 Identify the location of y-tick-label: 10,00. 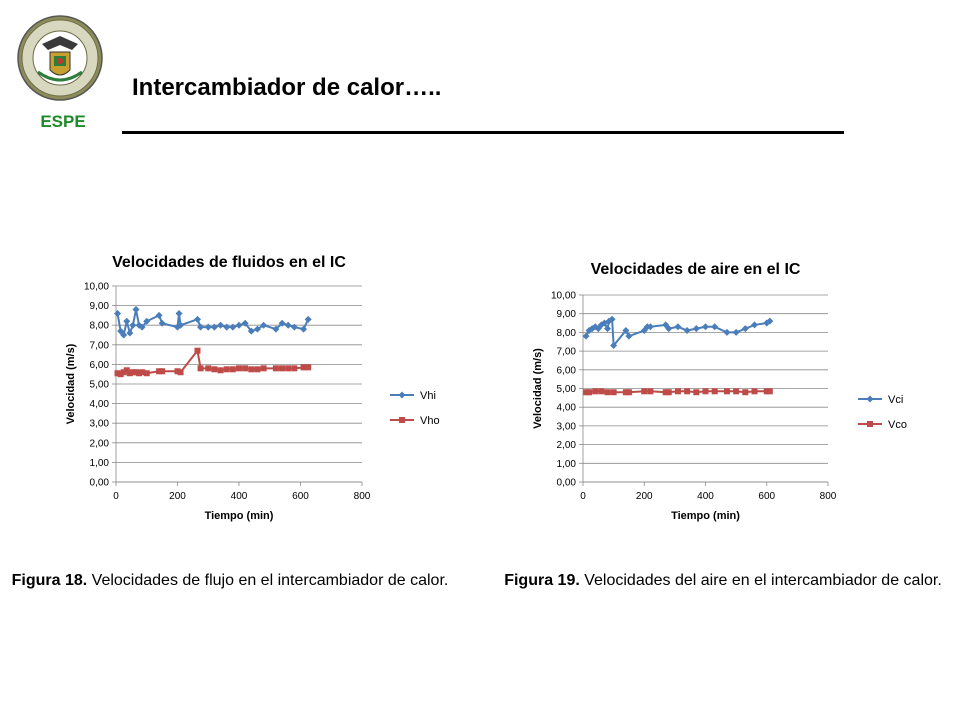
(96, 287).